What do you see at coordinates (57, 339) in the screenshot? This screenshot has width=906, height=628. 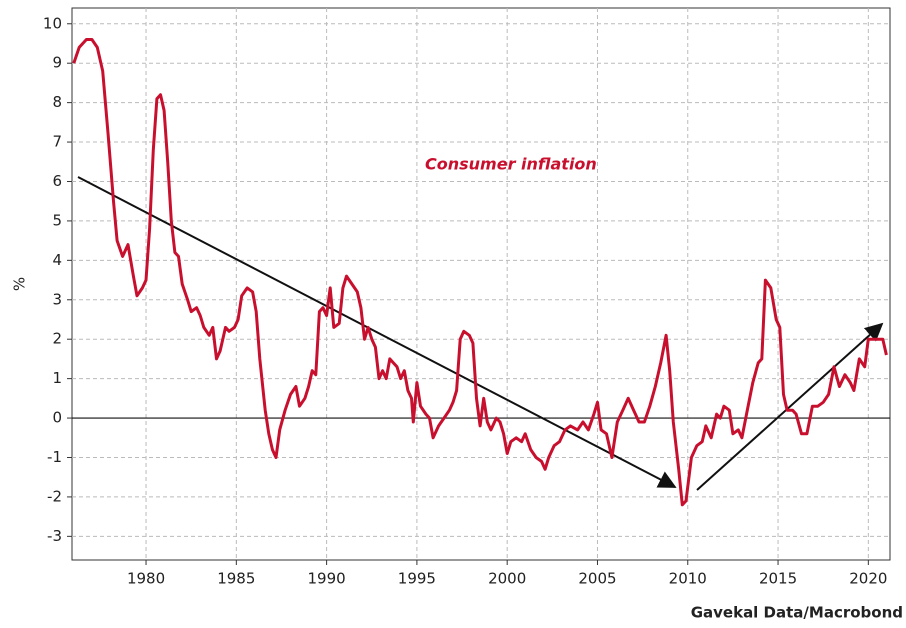 I see `y-tick-label: 2` at bounding box center [57, 339].